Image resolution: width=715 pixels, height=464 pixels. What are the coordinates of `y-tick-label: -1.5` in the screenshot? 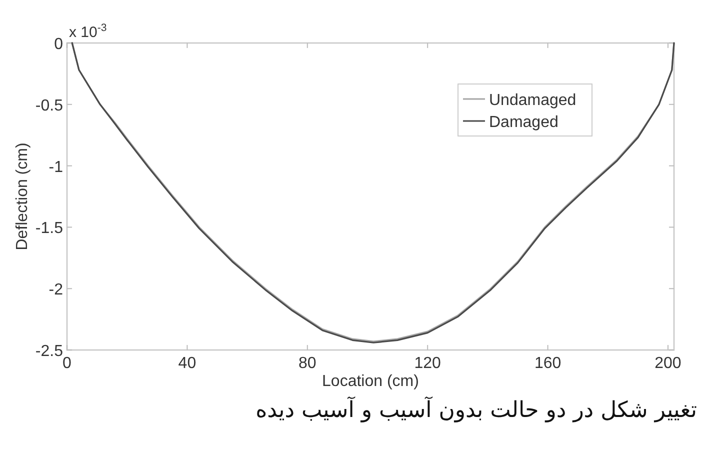 It's located at (49, 229).